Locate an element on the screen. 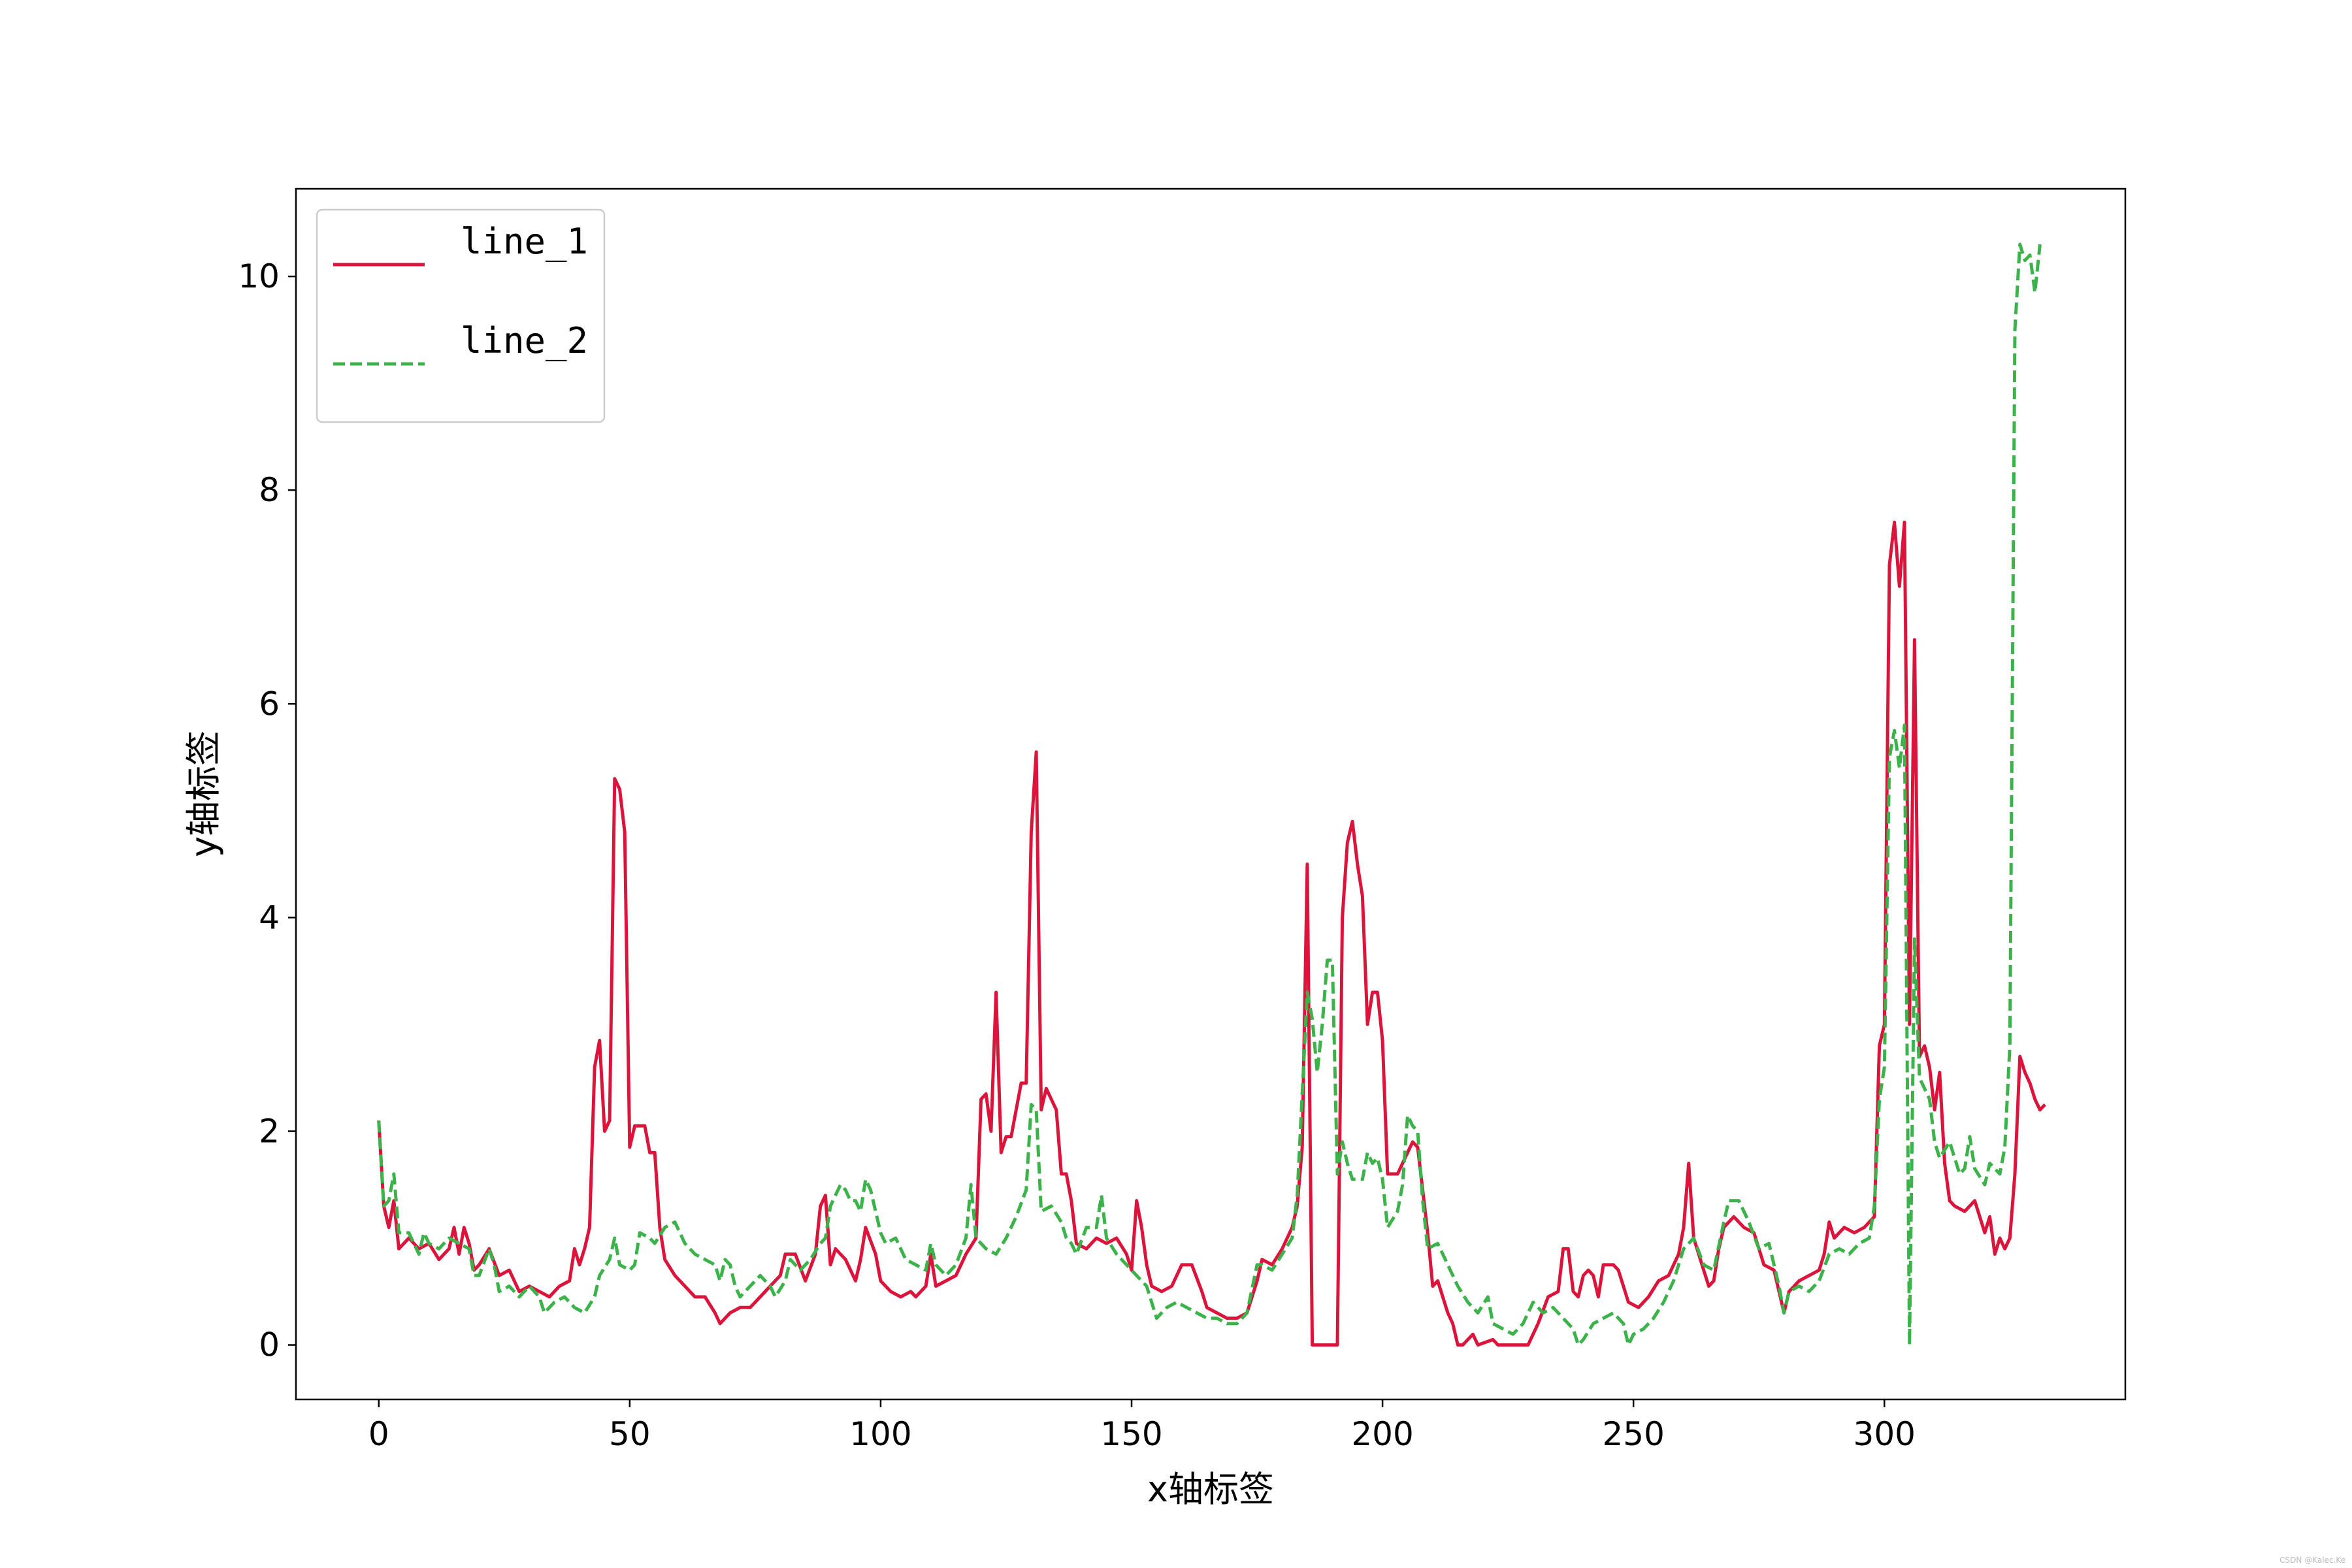 Image resolution: width=2352 pixels, height=1568 pixels. x-tick-label: 300 is located at coordinates (1885, 1434).